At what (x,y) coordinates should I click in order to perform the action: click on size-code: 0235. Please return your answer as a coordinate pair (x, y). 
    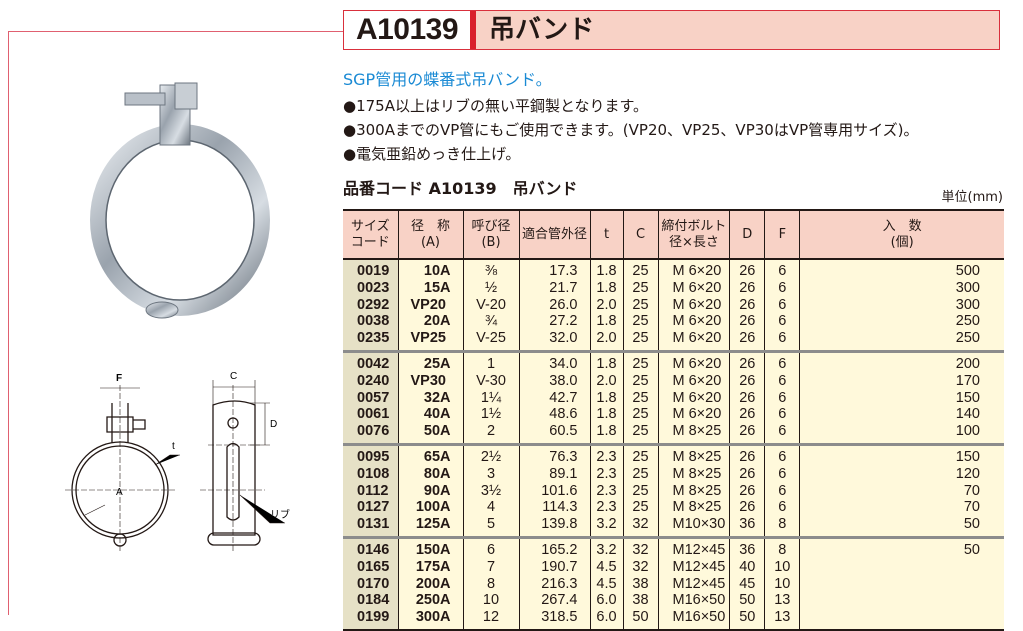
    Looking at the image, I should click on (370, 341).